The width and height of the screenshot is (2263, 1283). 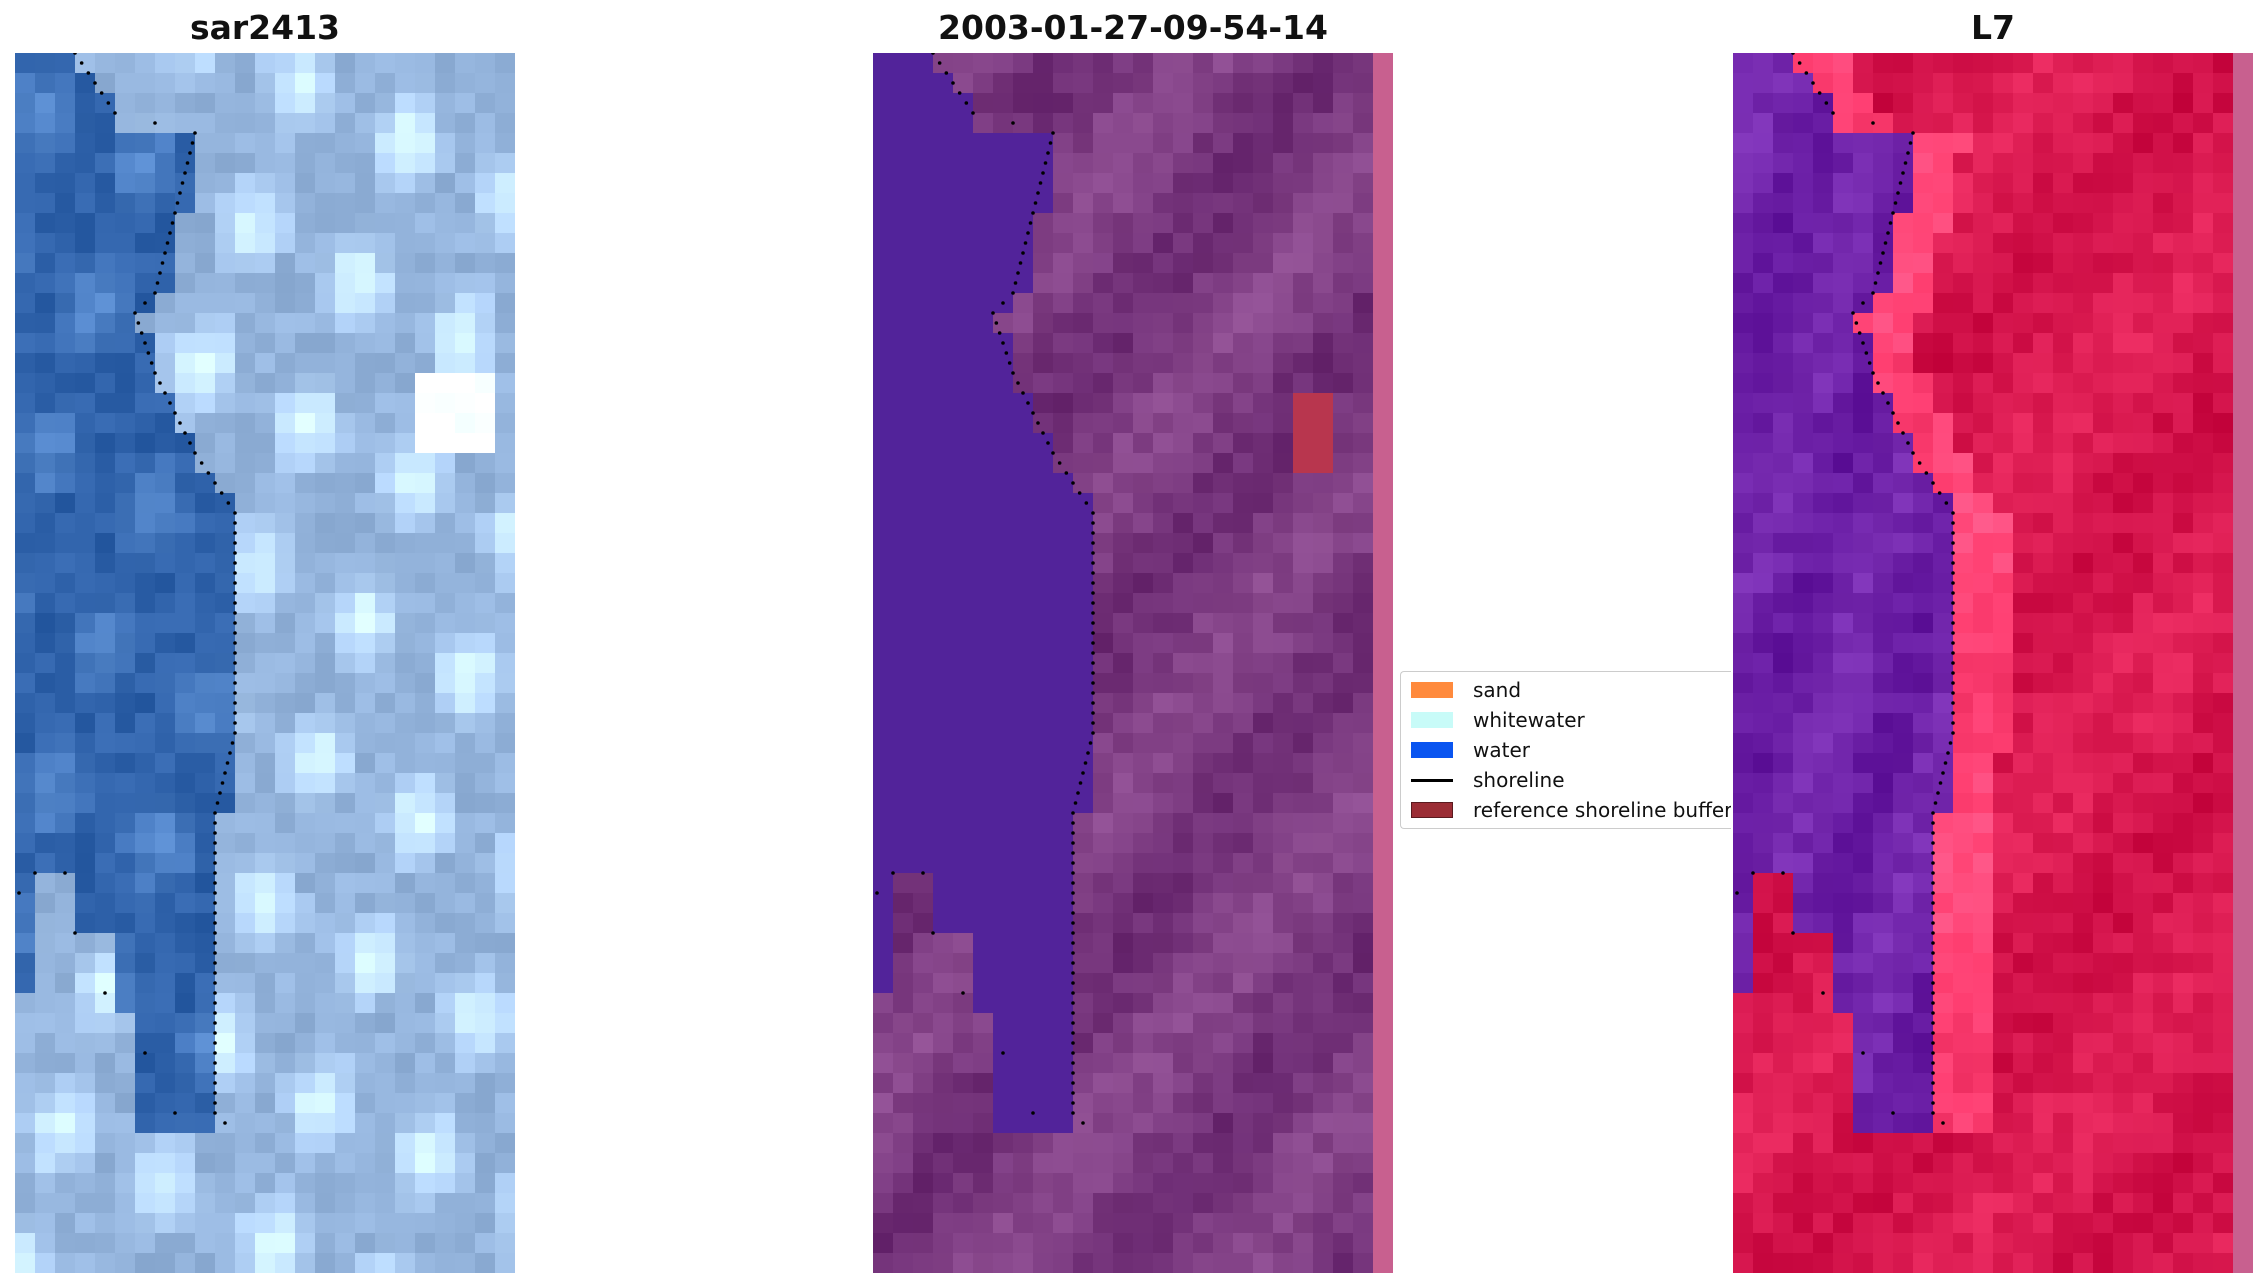 What do you see at coordinates (1519, 780) in the screenshot?
I see `legend-label-shoreline: shoreline` at bounding box center [1519, 780].